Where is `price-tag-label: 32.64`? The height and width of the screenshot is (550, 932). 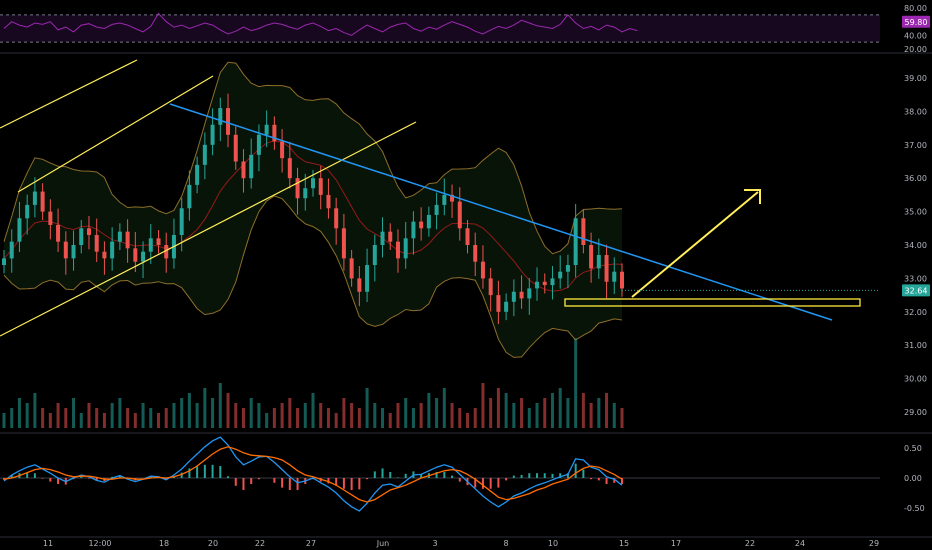
price-tag-label: 32.64 is located at coordinates (916, 290).